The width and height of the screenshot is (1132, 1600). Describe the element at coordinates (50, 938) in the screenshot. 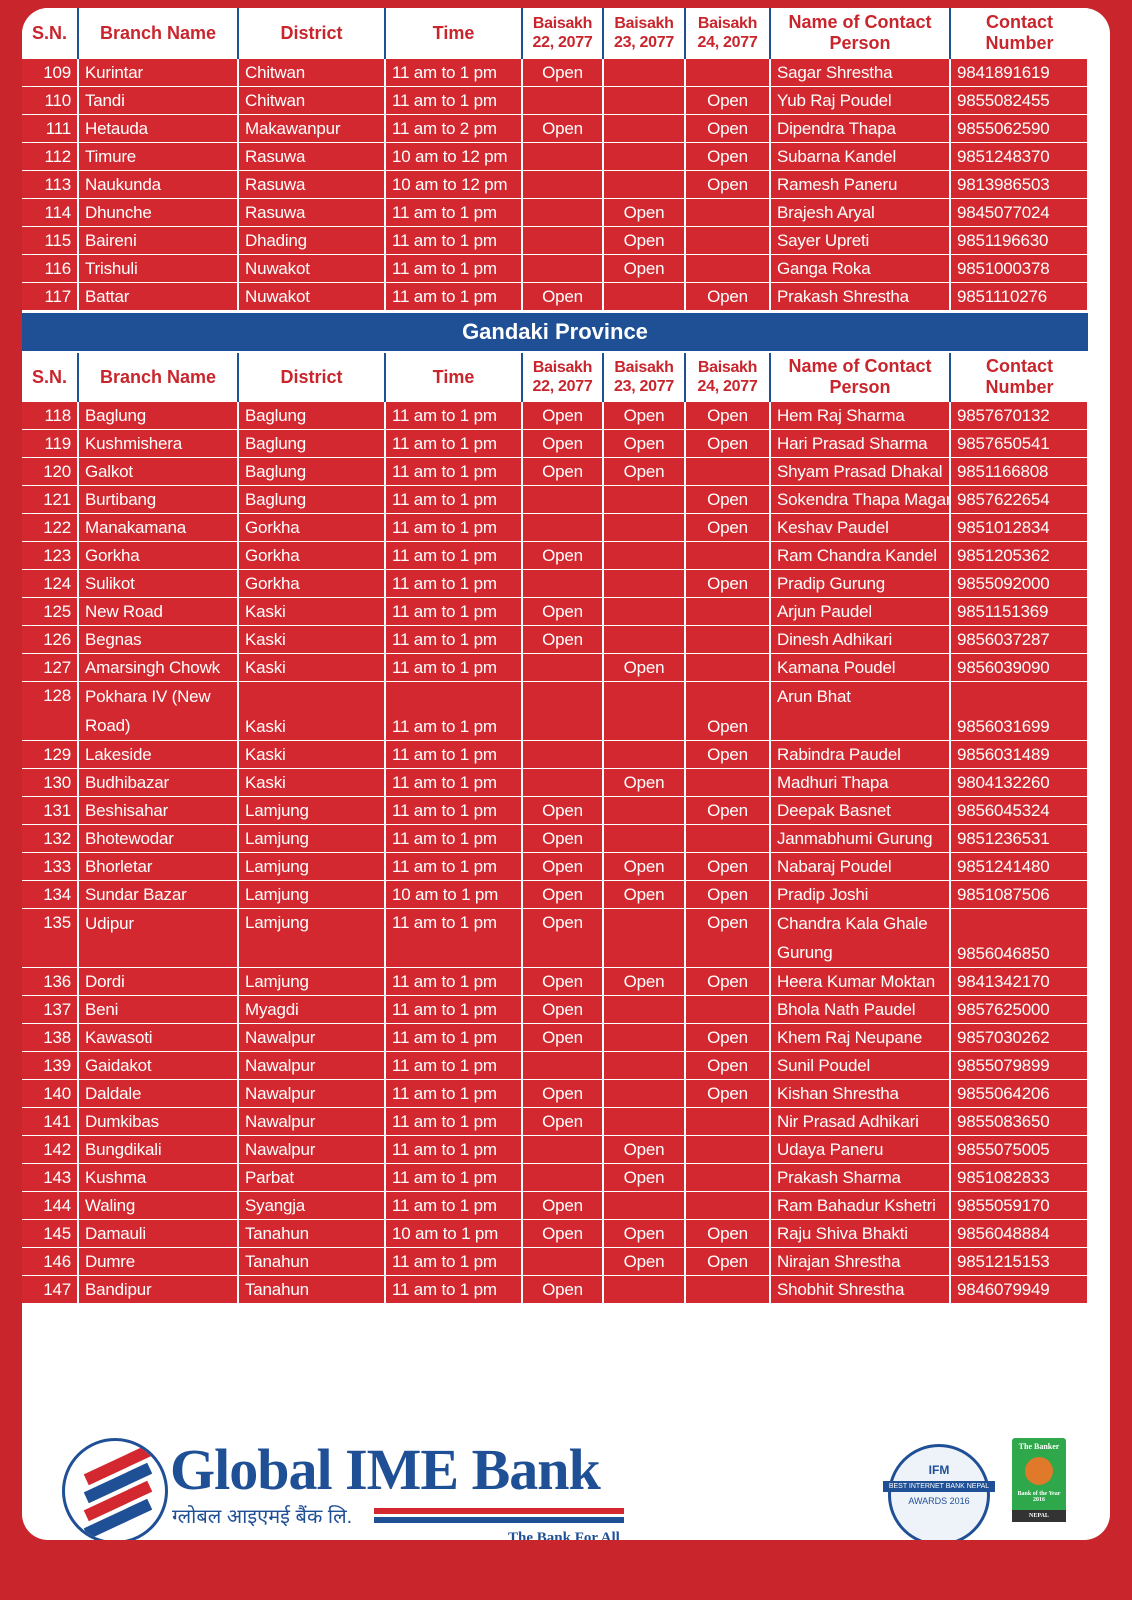

I see `sn-cell: 135` at that location.